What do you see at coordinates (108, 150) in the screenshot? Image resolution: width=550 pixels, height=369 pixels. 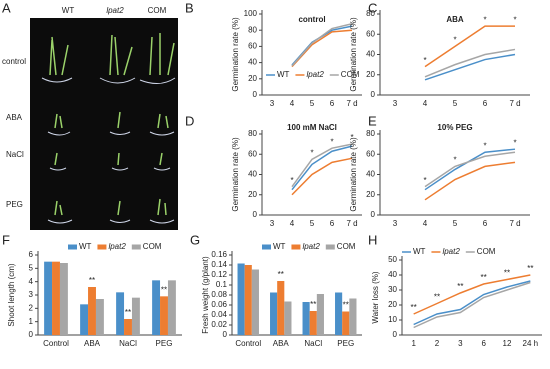 I see `roots` at bounding box center [108, 150].